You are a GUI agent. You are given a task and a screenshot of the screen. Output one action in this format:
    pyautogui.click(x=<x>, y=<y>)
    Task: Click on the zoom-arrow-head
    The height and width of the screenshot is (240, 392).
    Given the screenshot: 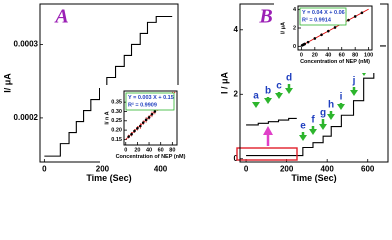 What is the action you would take?
    pyautogui.click(x=268, y=130)
    